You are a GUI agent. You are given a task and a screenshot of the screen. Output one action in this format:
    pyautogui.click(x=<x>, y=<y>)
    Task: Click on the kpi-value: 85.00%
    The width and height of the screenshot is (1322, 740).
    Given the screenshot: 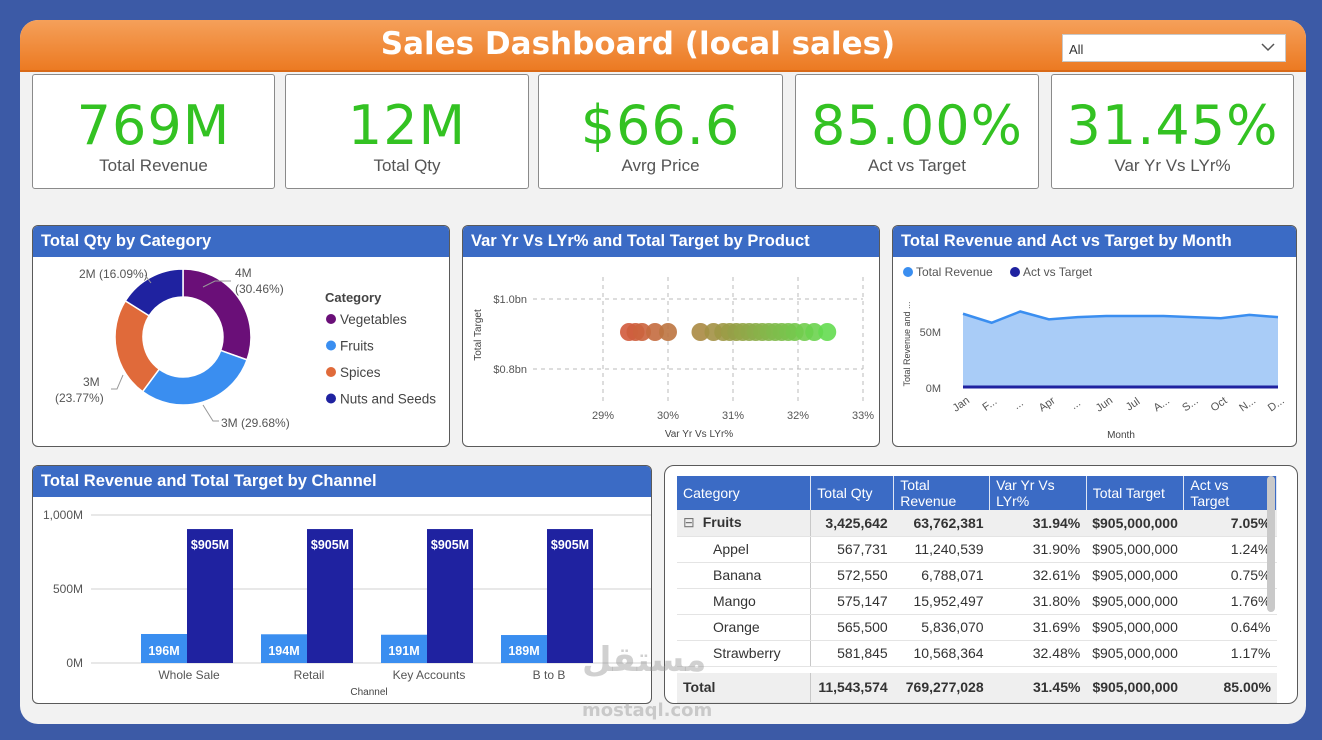 What is the action you would take?
    pyautogui.click(x=917, y=125)
    